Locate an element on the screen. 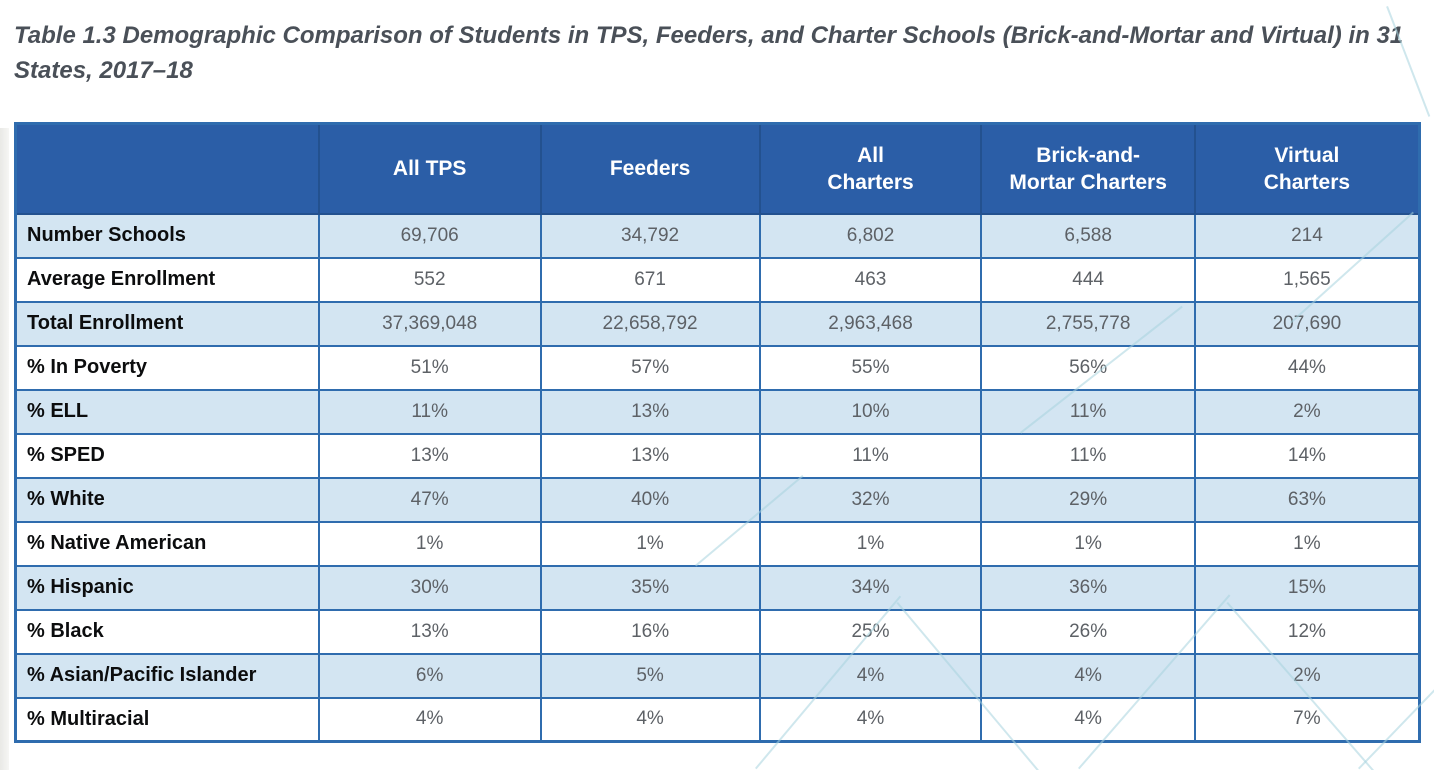 The width and height of the screenshot is (1434, 770). data-cell: 69,706 is located at coordinates (429, 235).